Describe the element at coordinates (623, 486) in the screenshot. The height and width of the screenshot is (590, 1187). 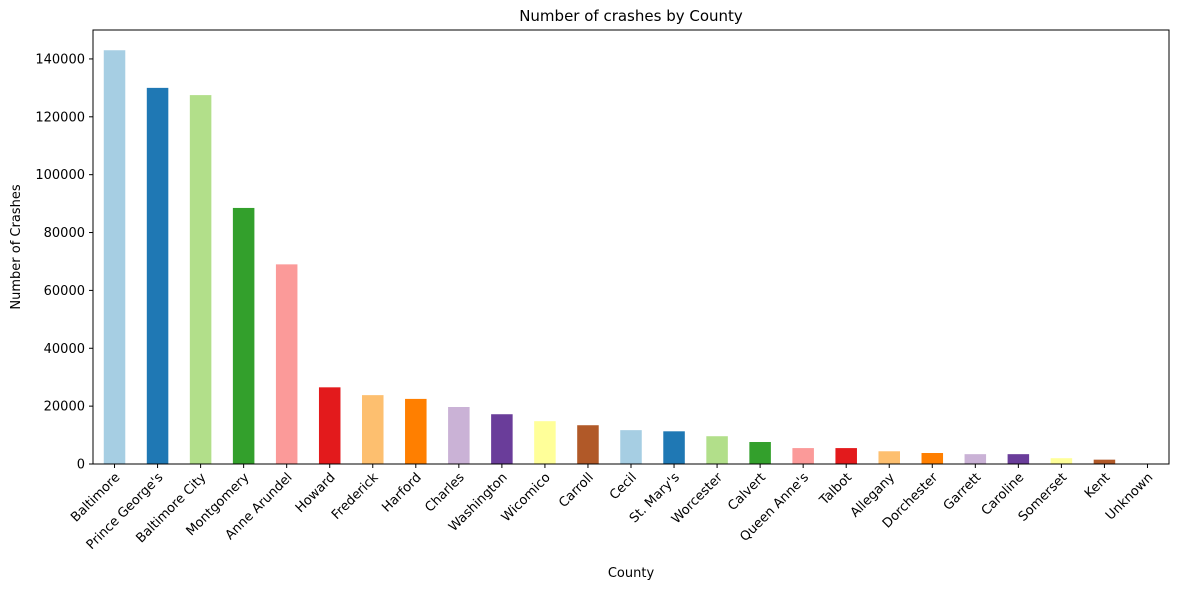
I see `x-tick-label: Cecil` at that location.